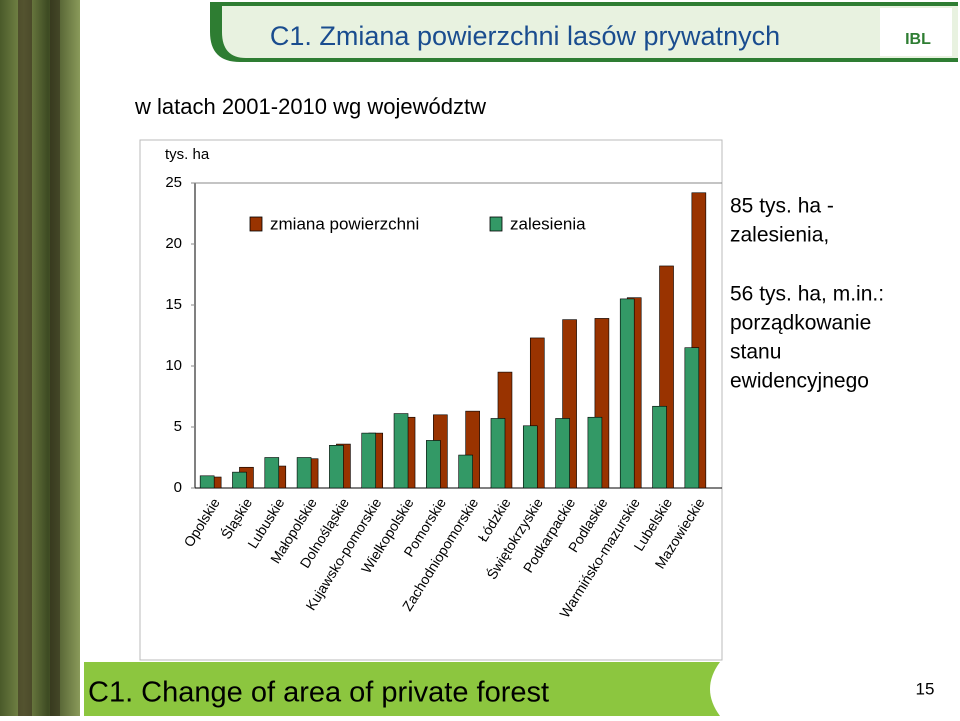  I want to click on footer-cap, so click(835, 689).